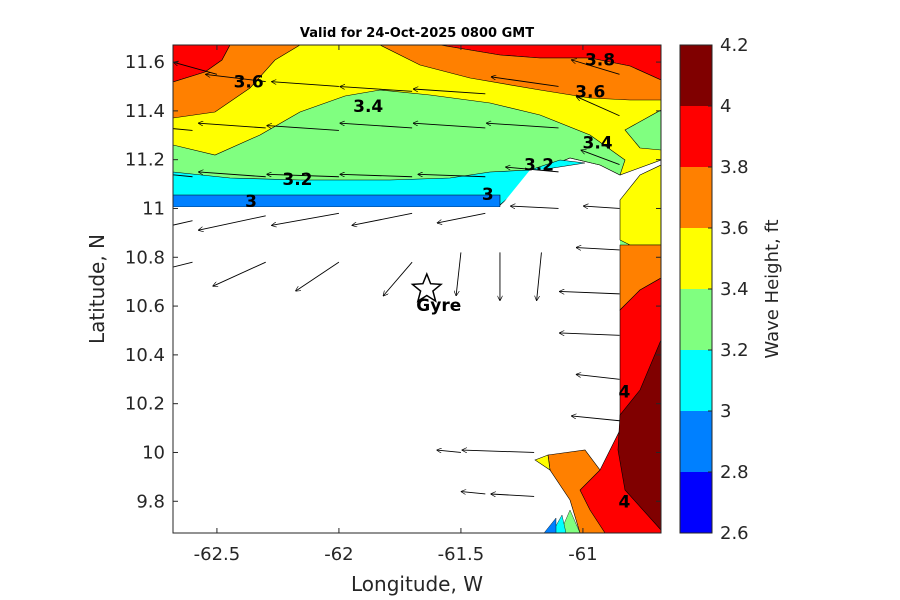  What do you see at coordinates (426, 287) in the screenshot?
I see `location-star-icon` at bounding box center [426, 287].